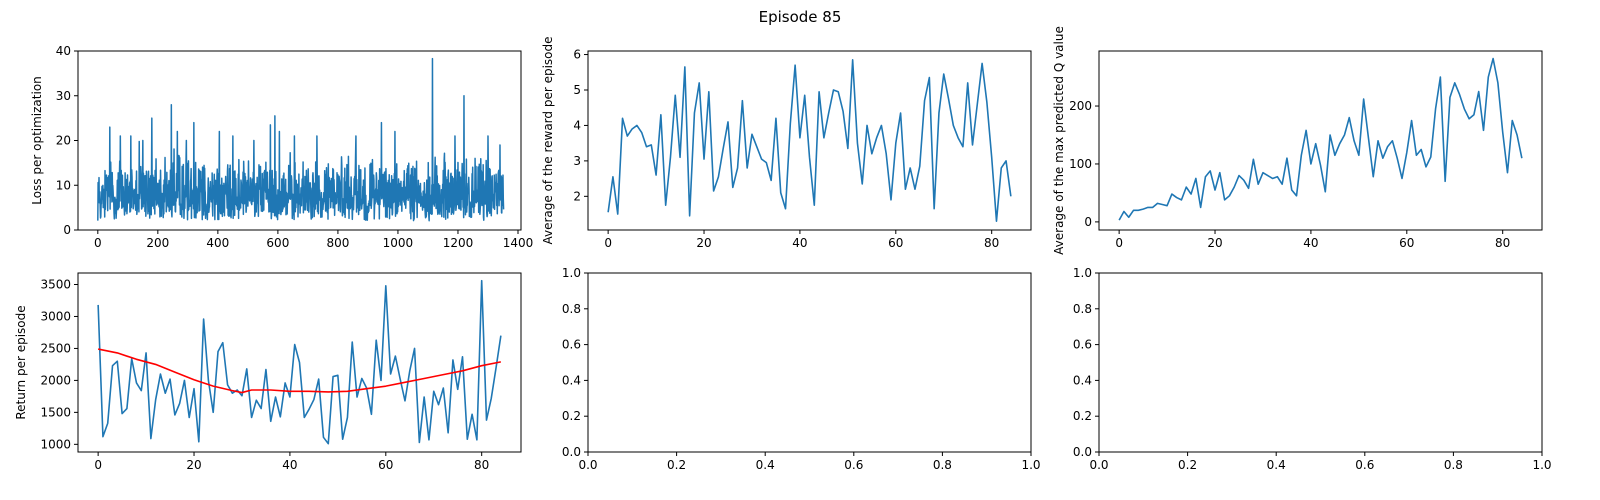 The image size is (1600, 500). I want to click on empty-2-x-tick-label: 0.8, so click(1453, 465).